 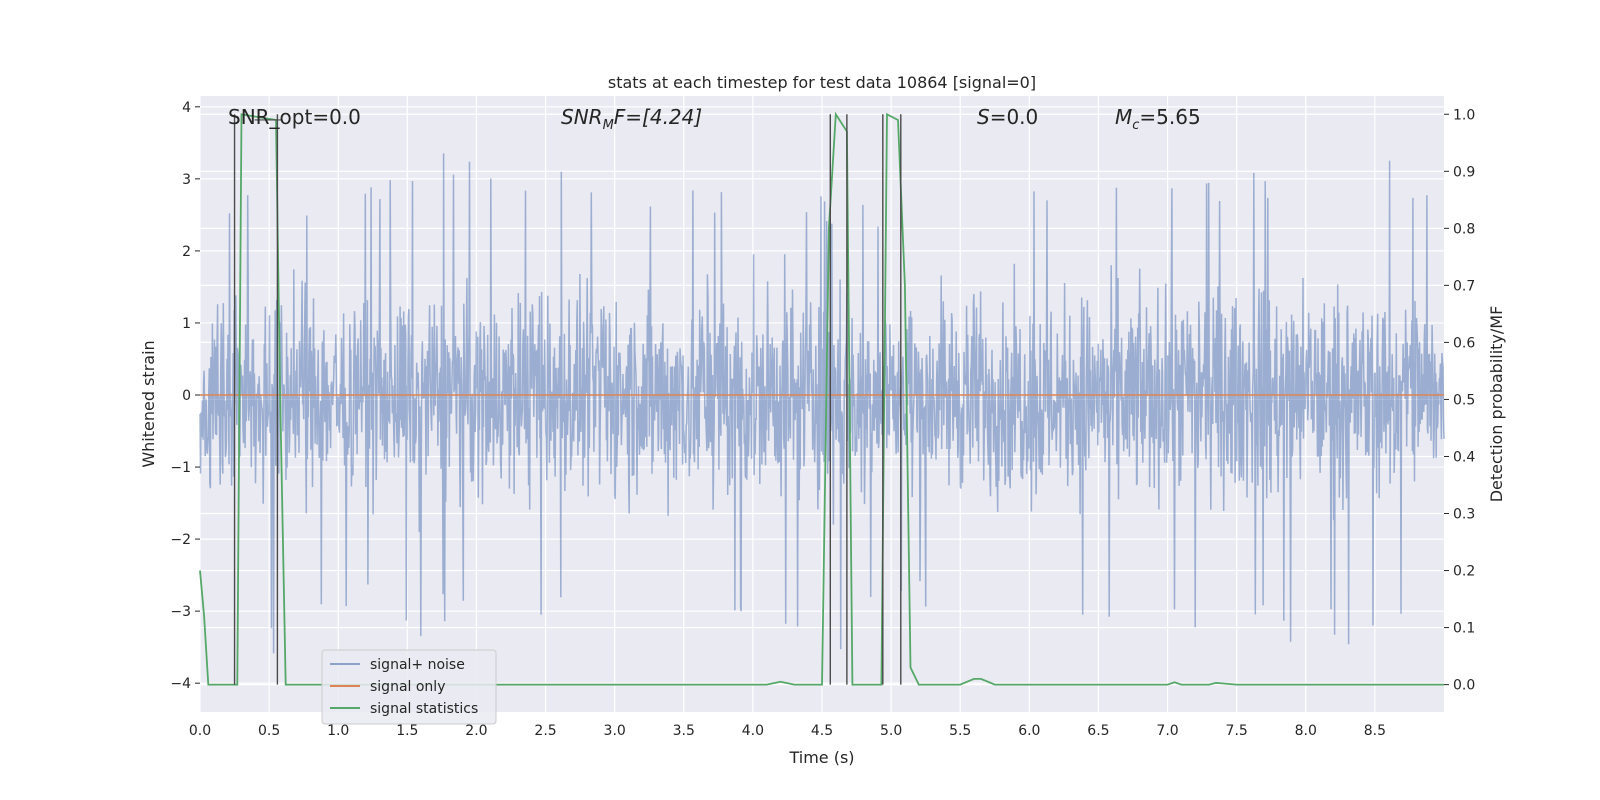 What do you see at coordinates (608, 125) in the screenshot?
I see `snr-mf-sub: M` at bounding box center [608, 125].